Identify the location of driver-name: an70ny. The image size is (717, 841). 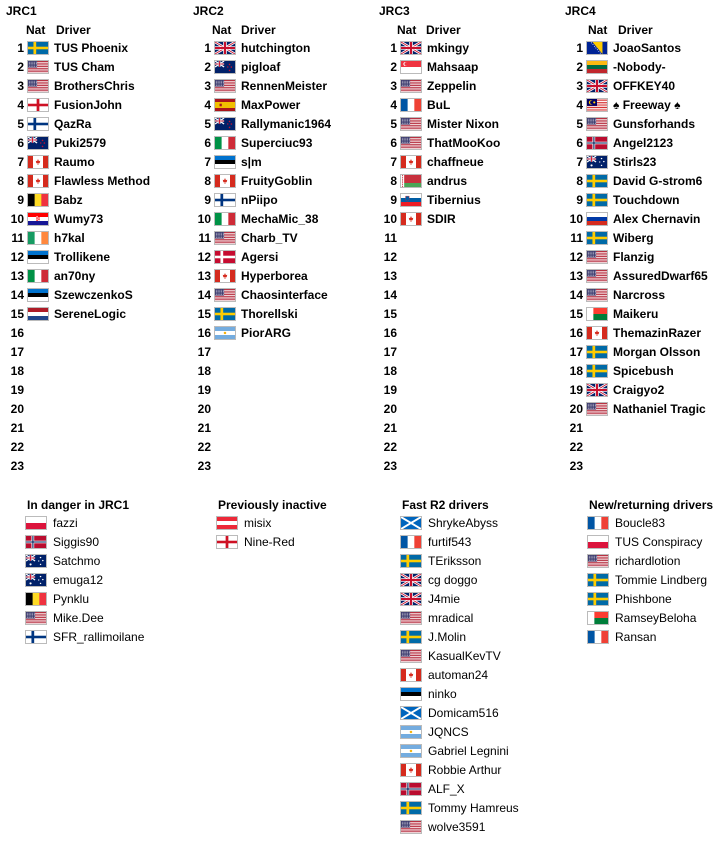
(75, 276).